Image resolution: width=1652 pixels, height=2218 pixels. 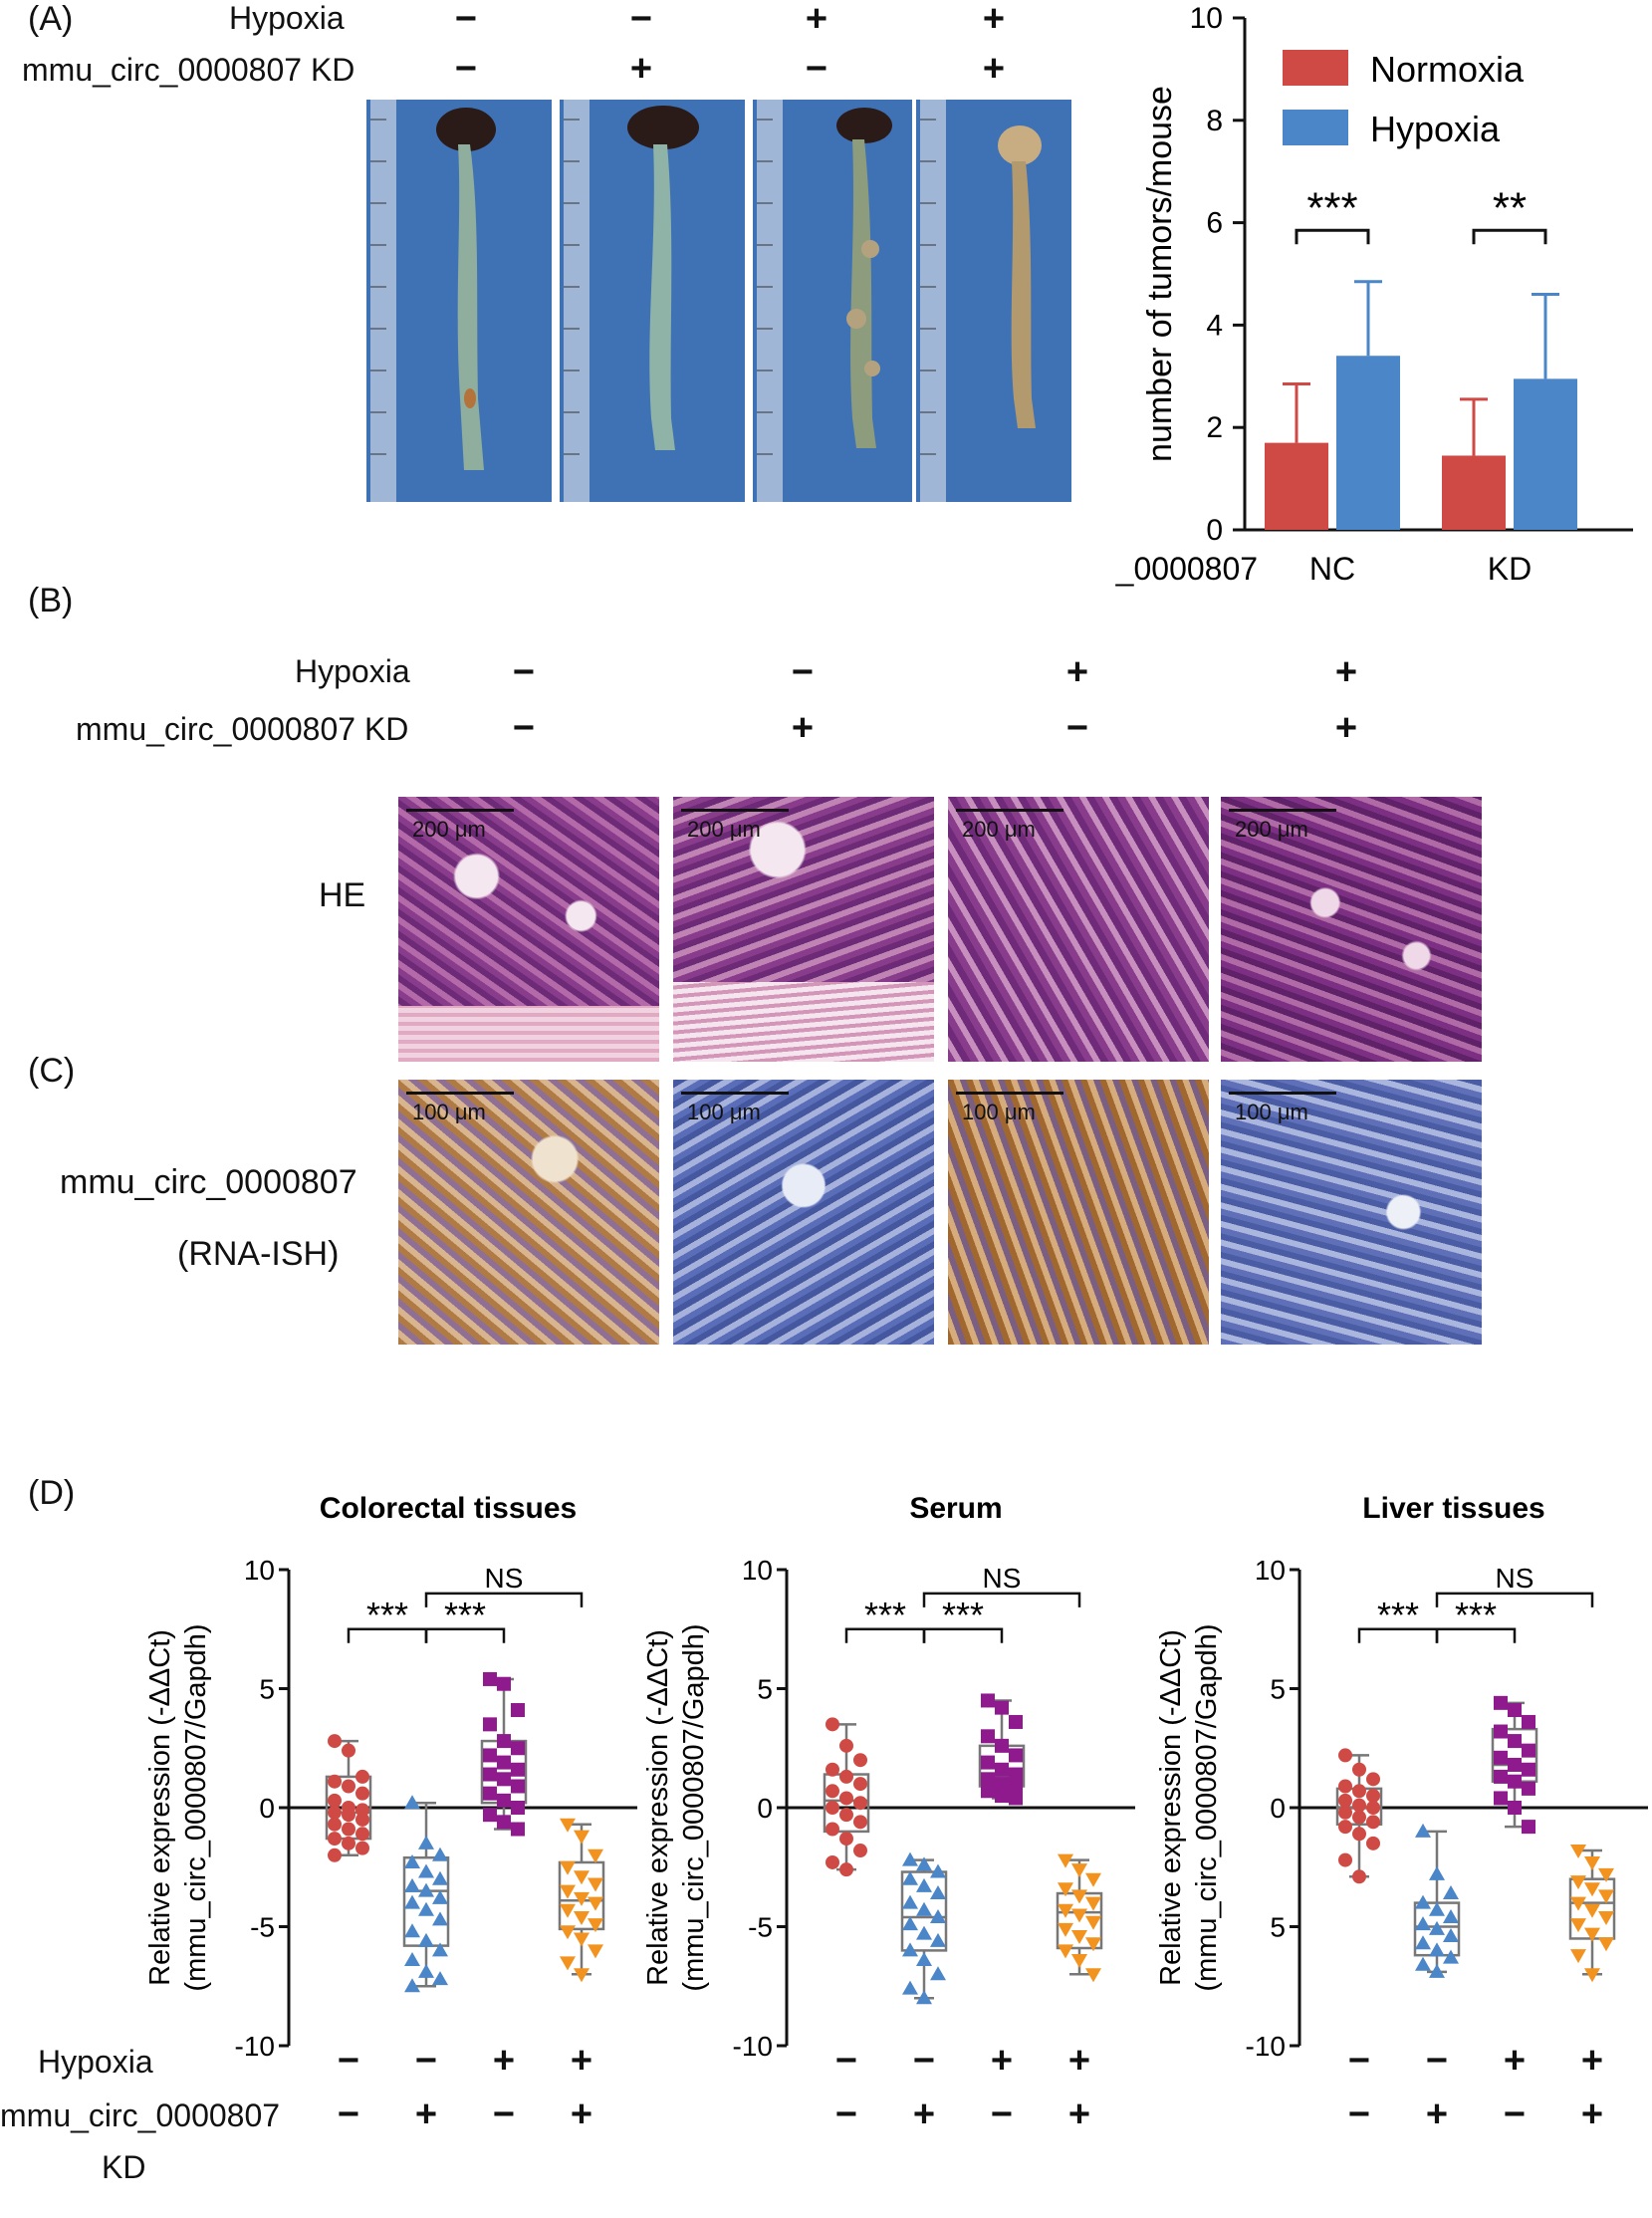 What do you see at coordinates (1435, 129) in the screenshot?
I see `legend-label: Hypoxia` at bounding box center [1435, 129].